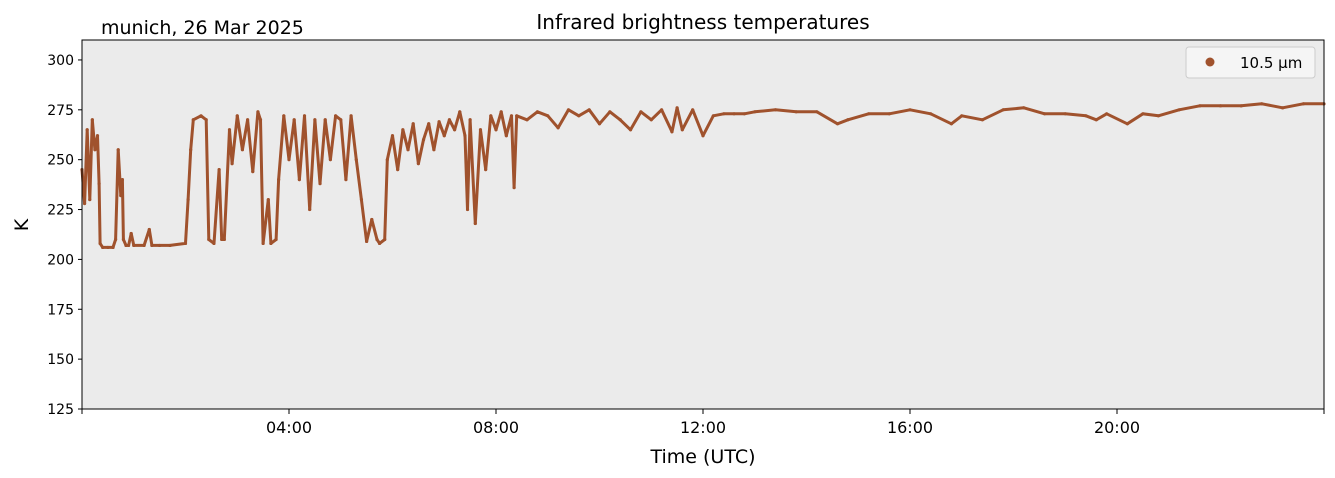 The image size is (1335, 478). What do you see at coordinates (60, 310) in the screenshot?
I see `y-tick-label: 175` at bounding box center [60, 310].